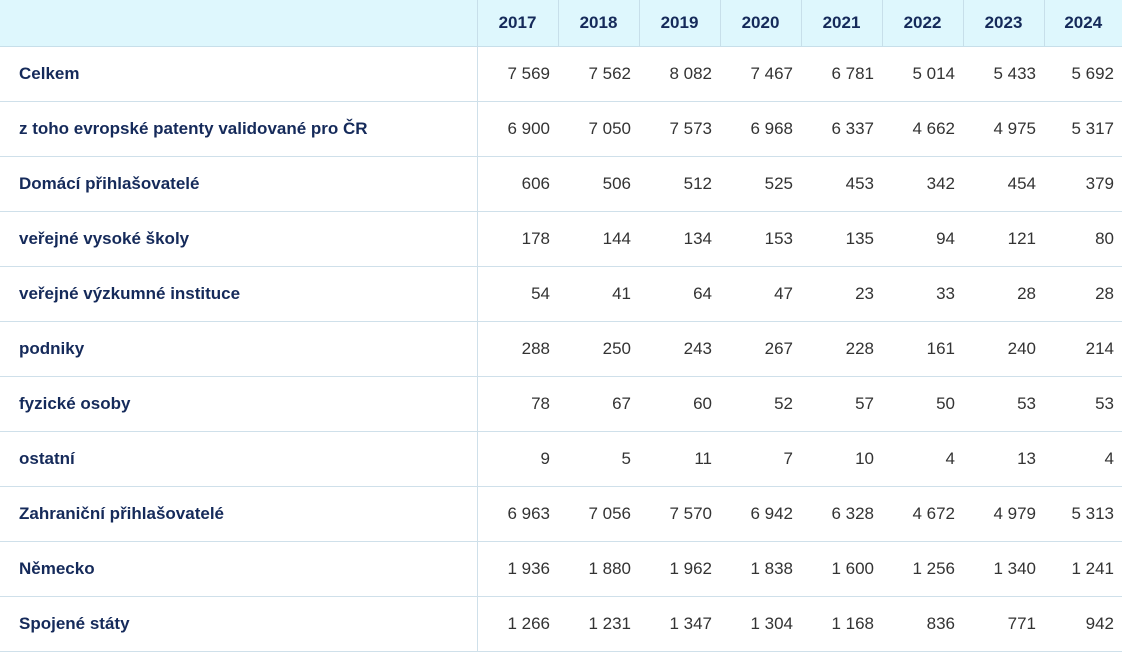  I want to click on value-cell-2019: 1 962, so click(679, 569).